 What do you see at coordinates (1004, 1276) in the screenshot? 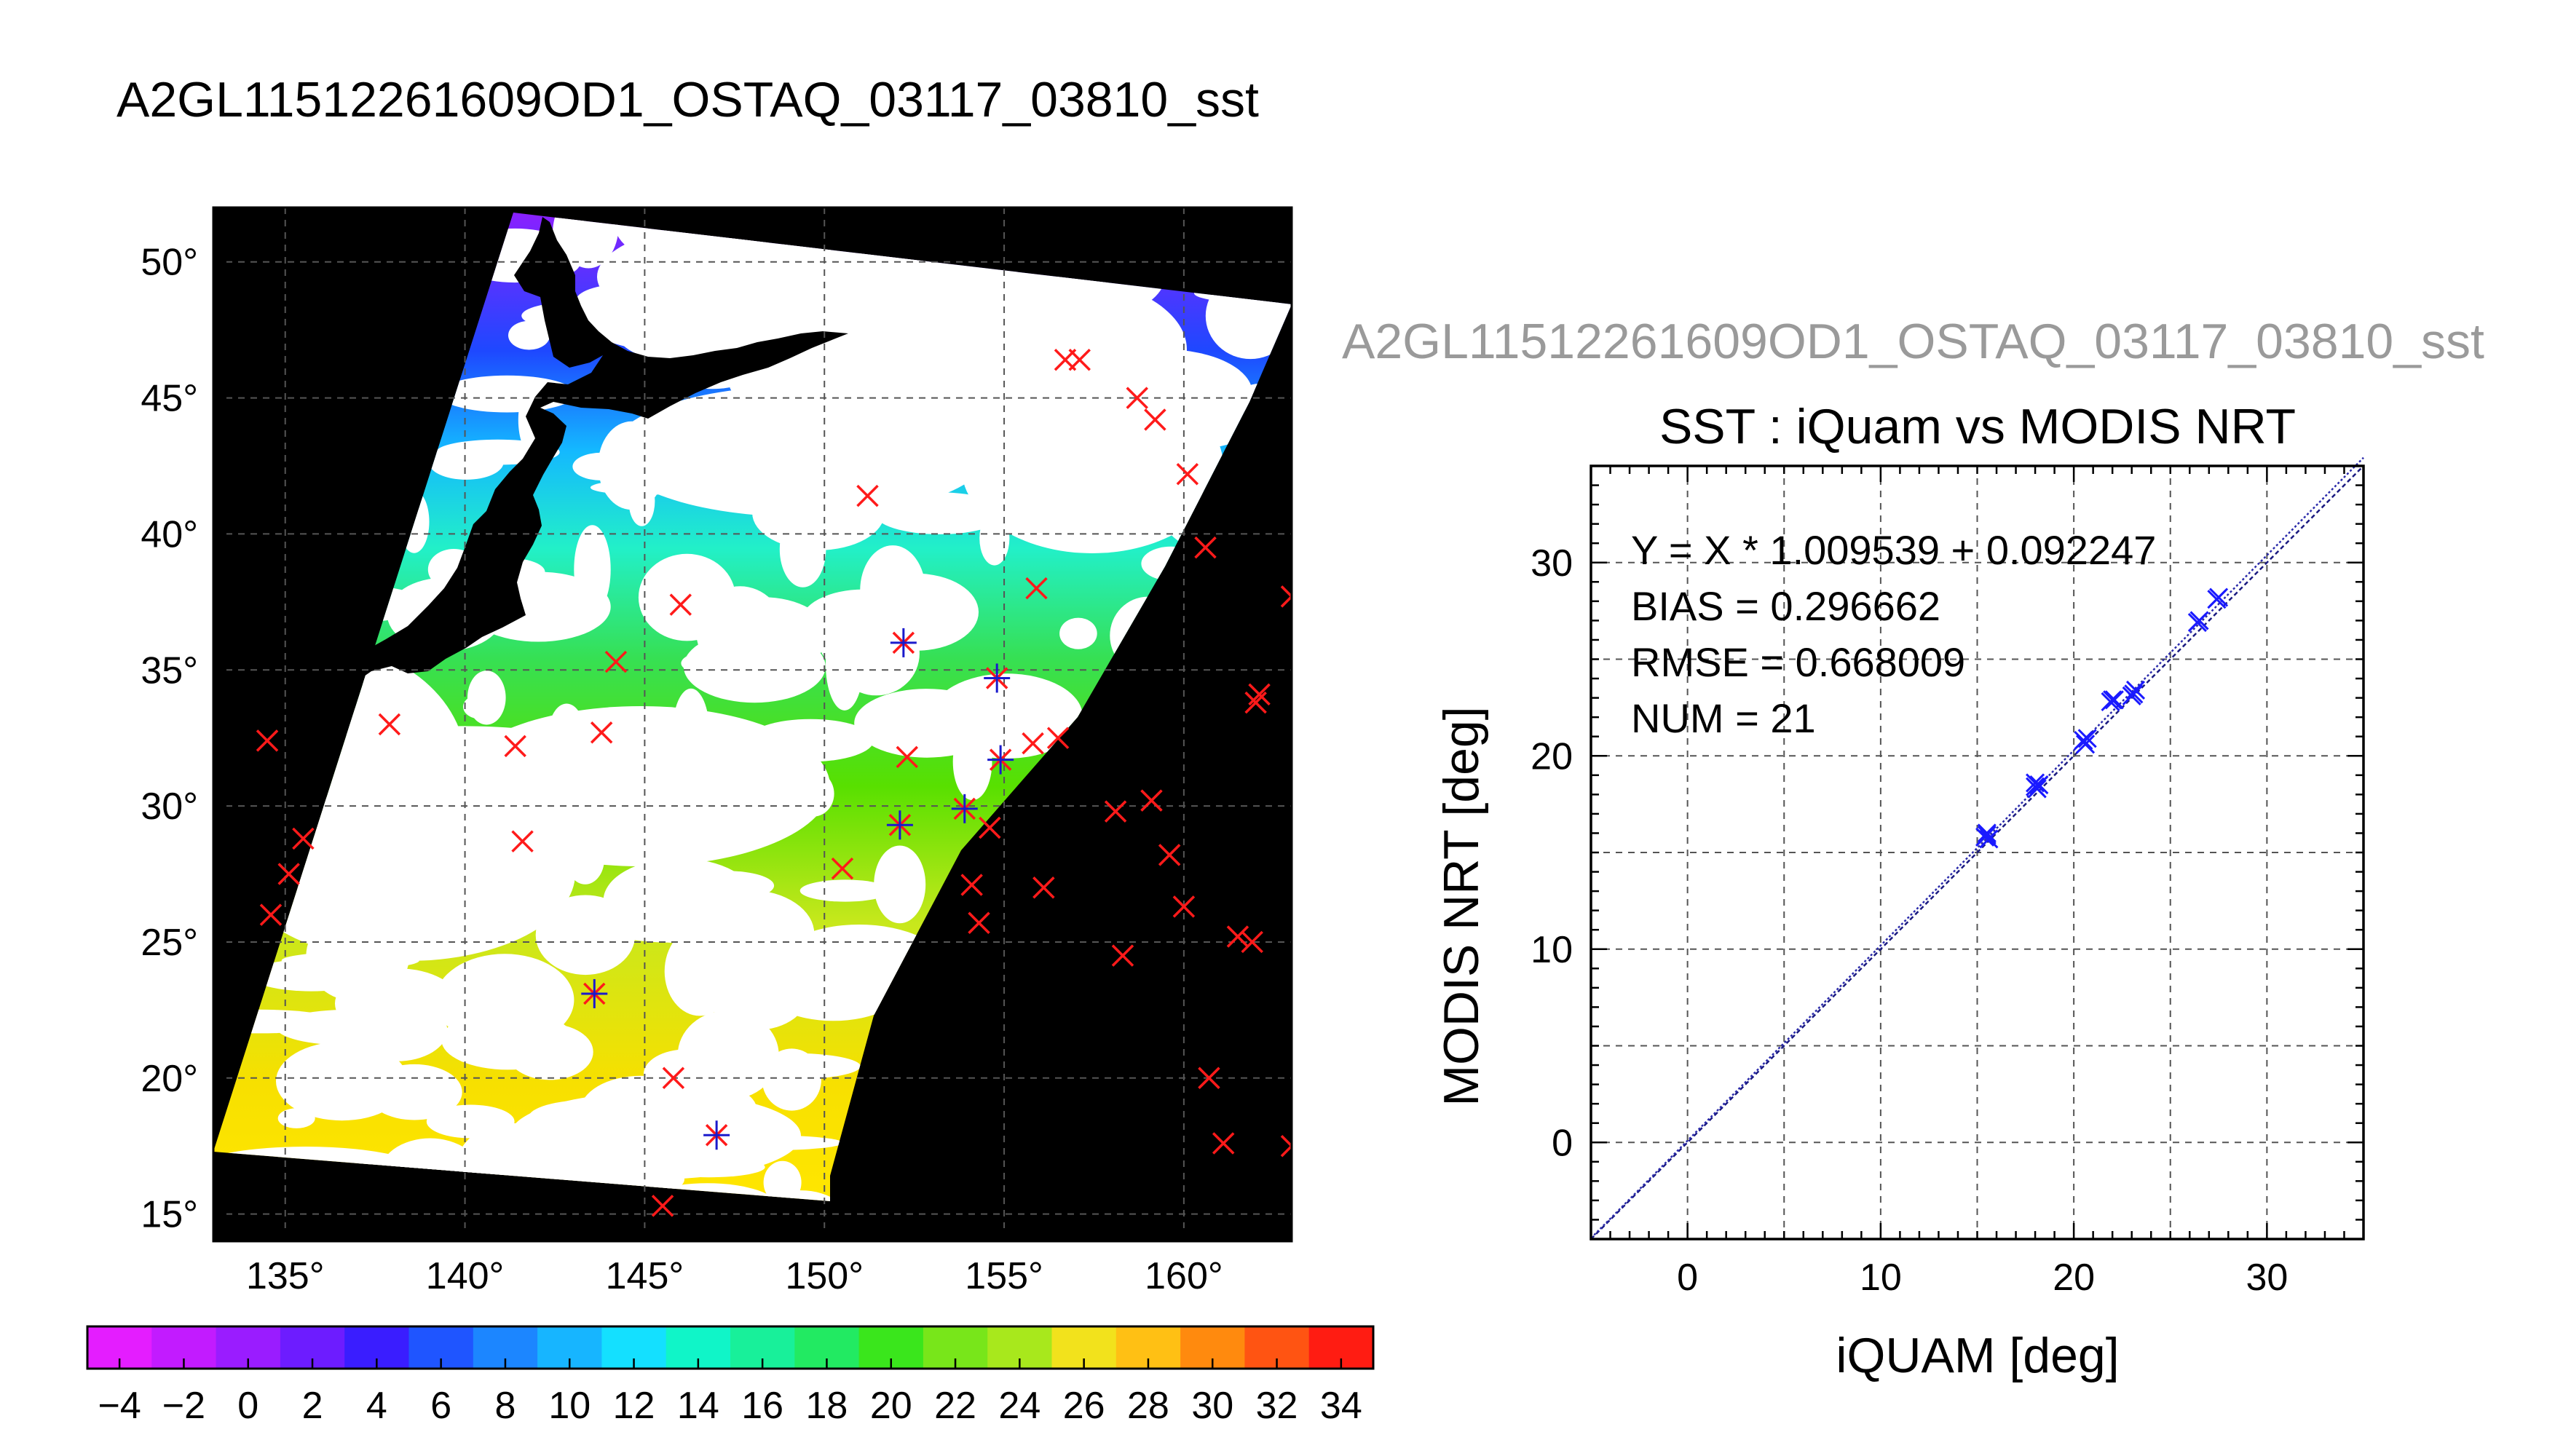
I see `map-x-tick-label: 155°` at bounding box center [1004, 1276].